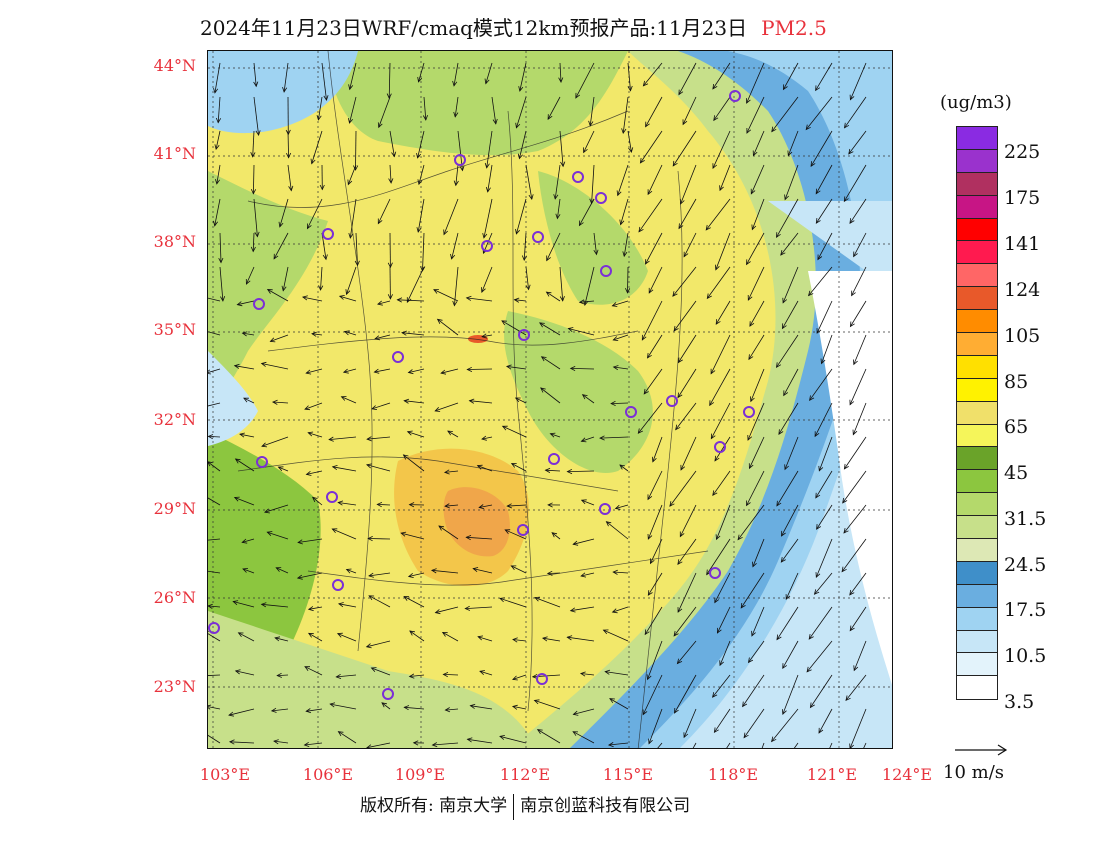  What do you see at coordinates (434, 806) in the screenshot?
I see `credit-left: 版权所有: 南京大学` at bounding box center [434, 806].